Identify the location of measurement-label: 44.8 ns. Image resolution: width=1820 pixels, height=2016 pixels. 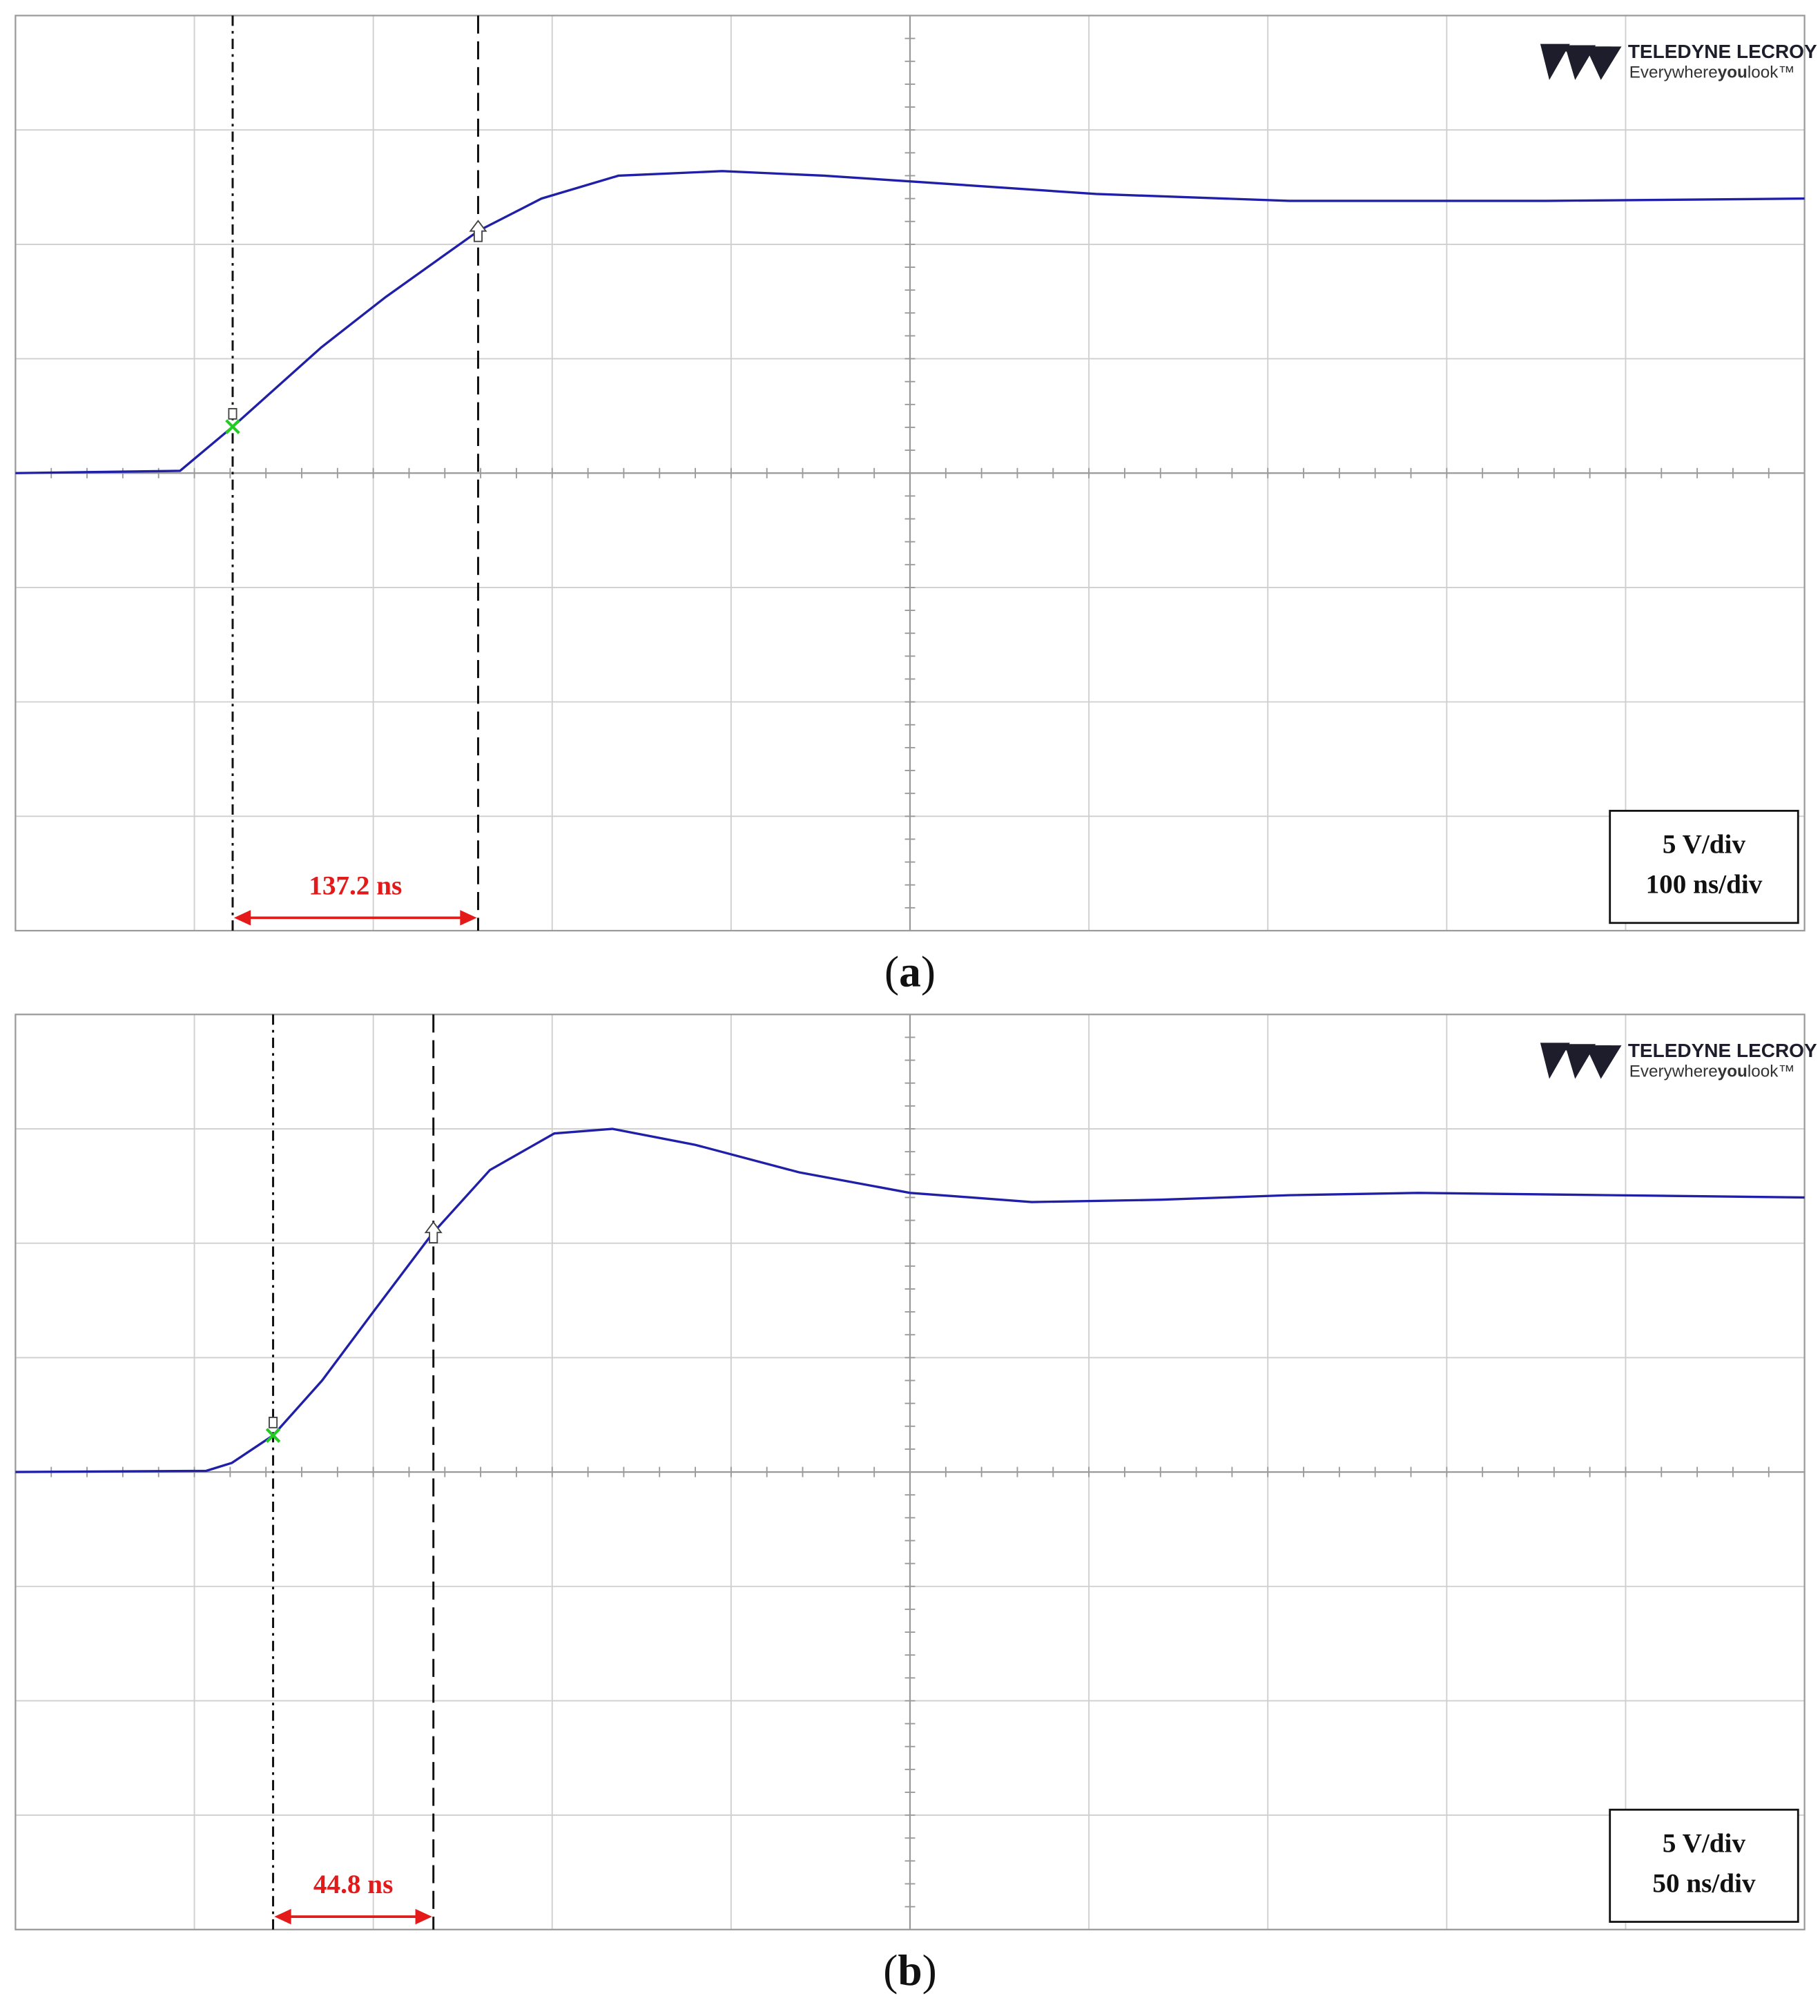
(353, 1884).